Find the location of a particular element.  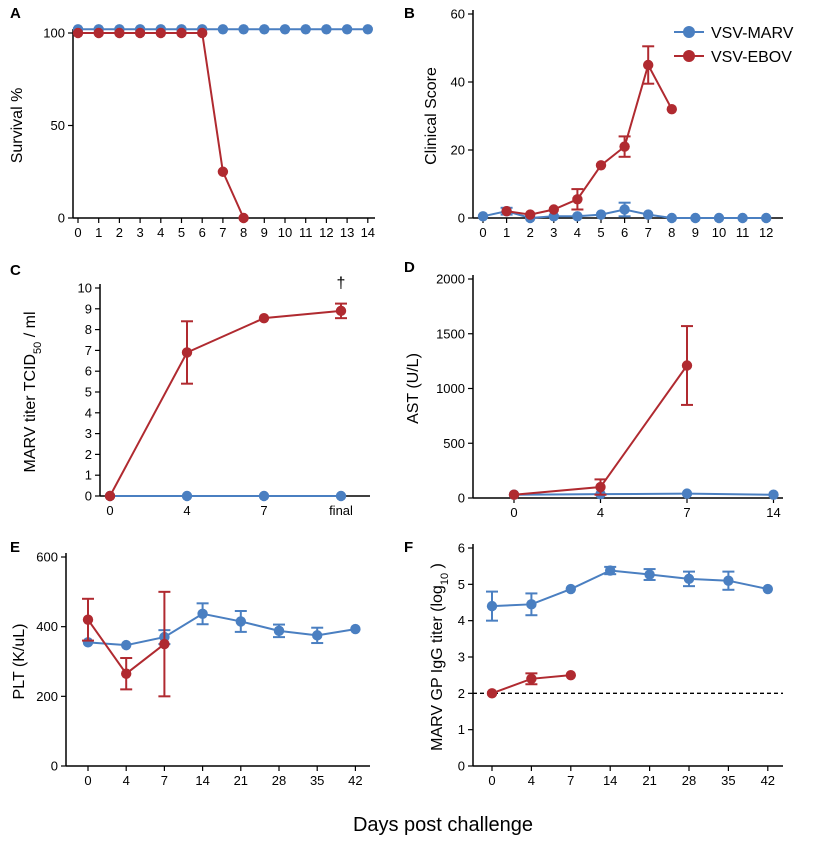

y-tick-label: 0 is located at coordinates (461, 498).